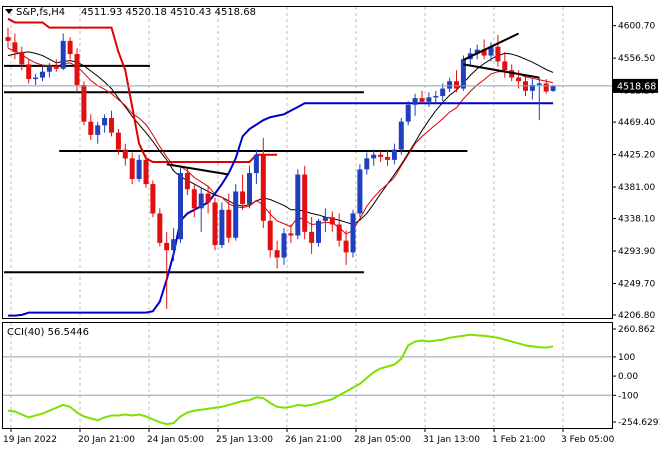 The width and height of the screenshot is (660, 450). Describe the element at coordinates (40, 12) in the screenshot. I see `chart-title: S&P,fs,H4` at that location.